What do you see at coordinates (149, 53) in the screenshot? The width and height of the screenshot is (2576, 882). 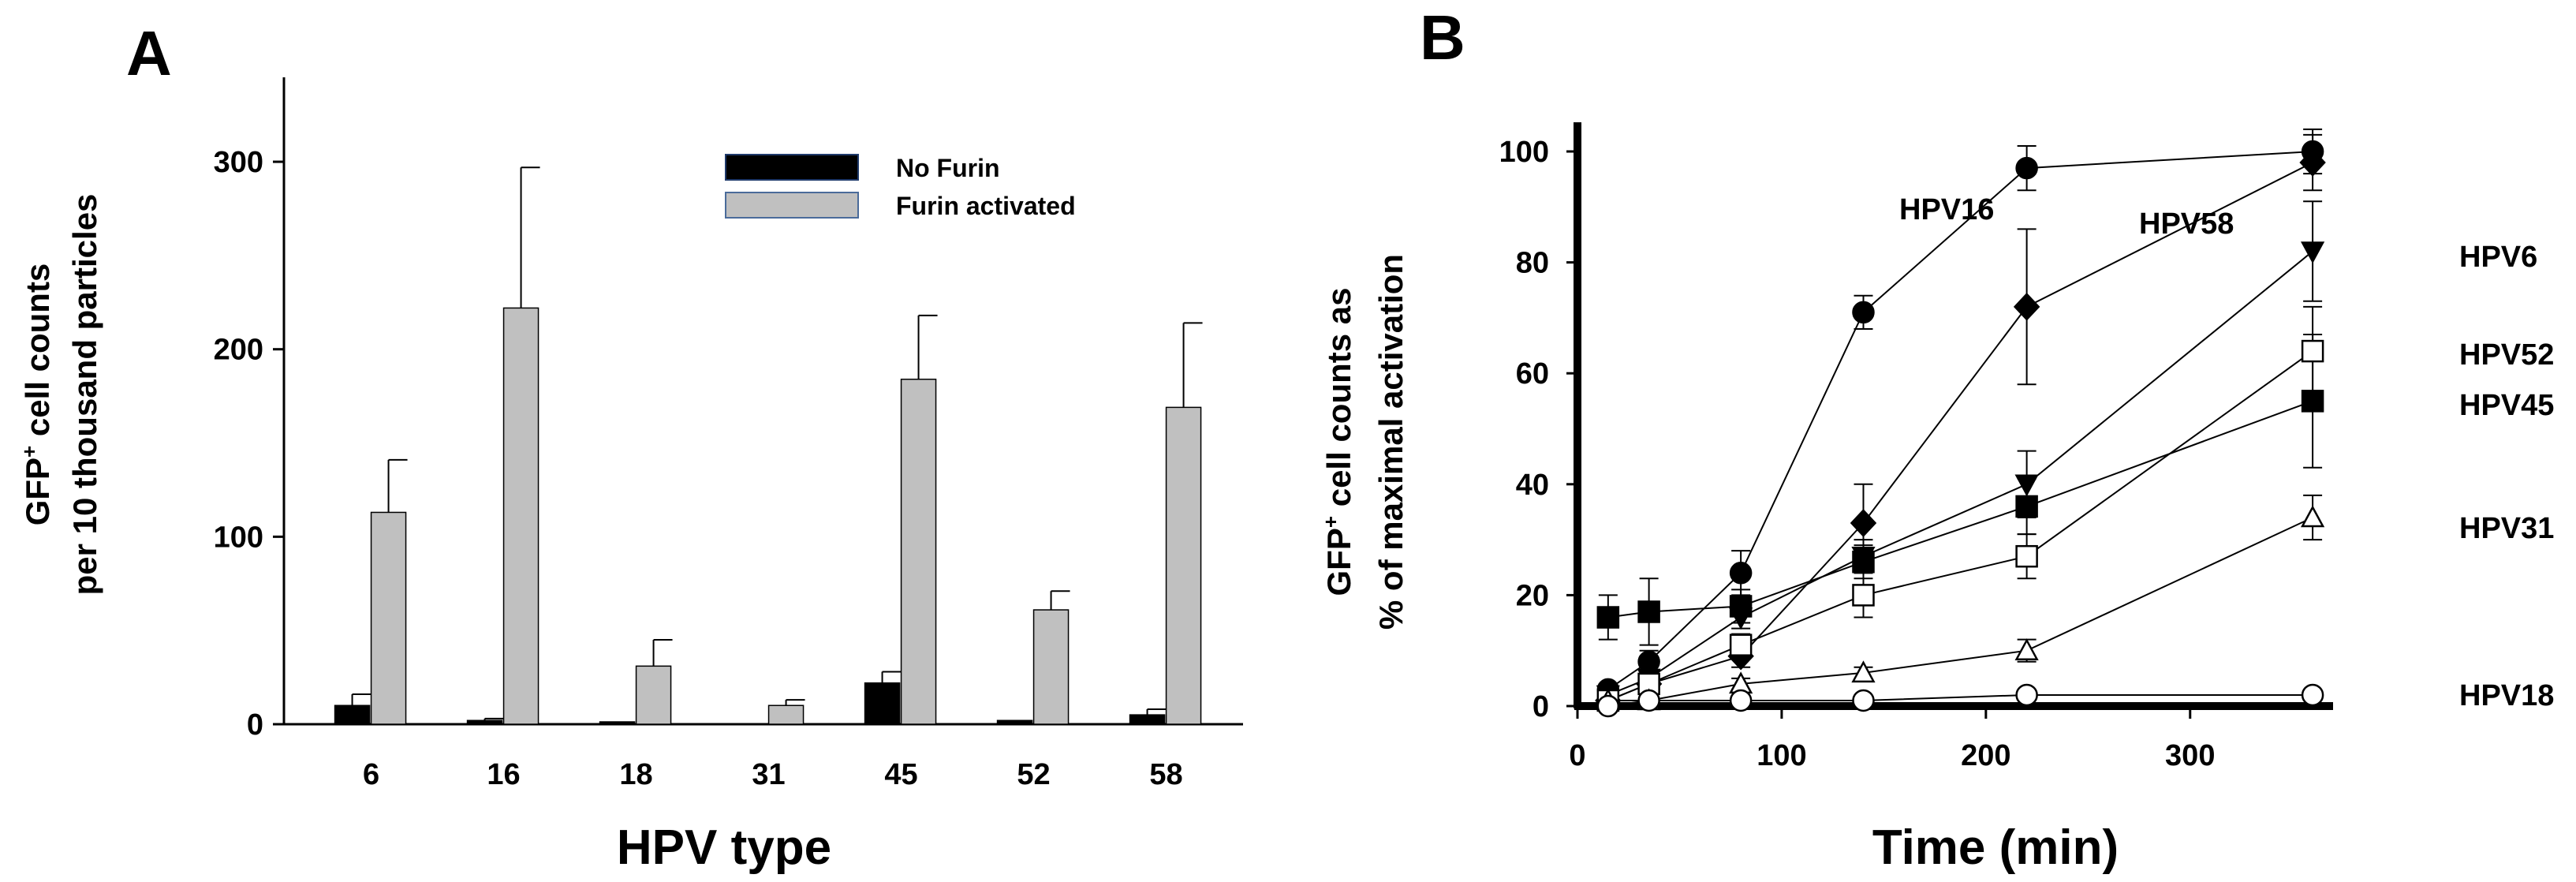 I see `panel-a-label: A` at bounding box center [149, 53].